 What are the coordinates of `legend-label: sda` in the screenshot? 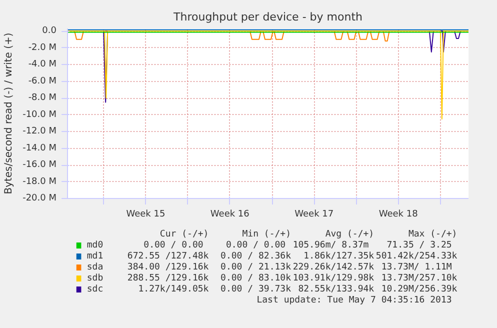 It's located at (95, 267).